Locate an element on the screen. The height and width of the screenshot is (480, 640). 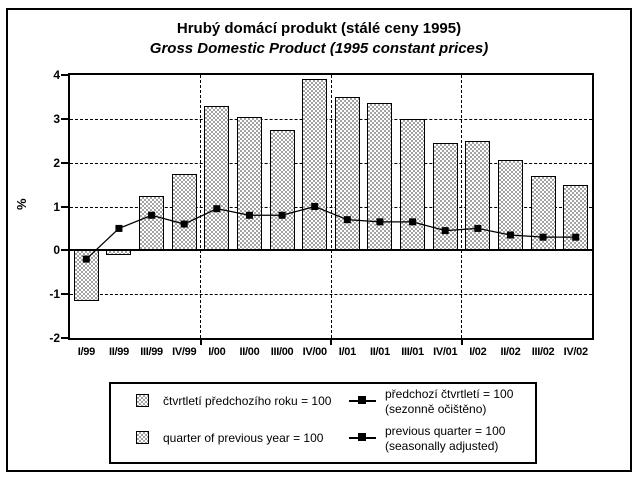
line-legend-marker-en is located at coordinates (362, 437).